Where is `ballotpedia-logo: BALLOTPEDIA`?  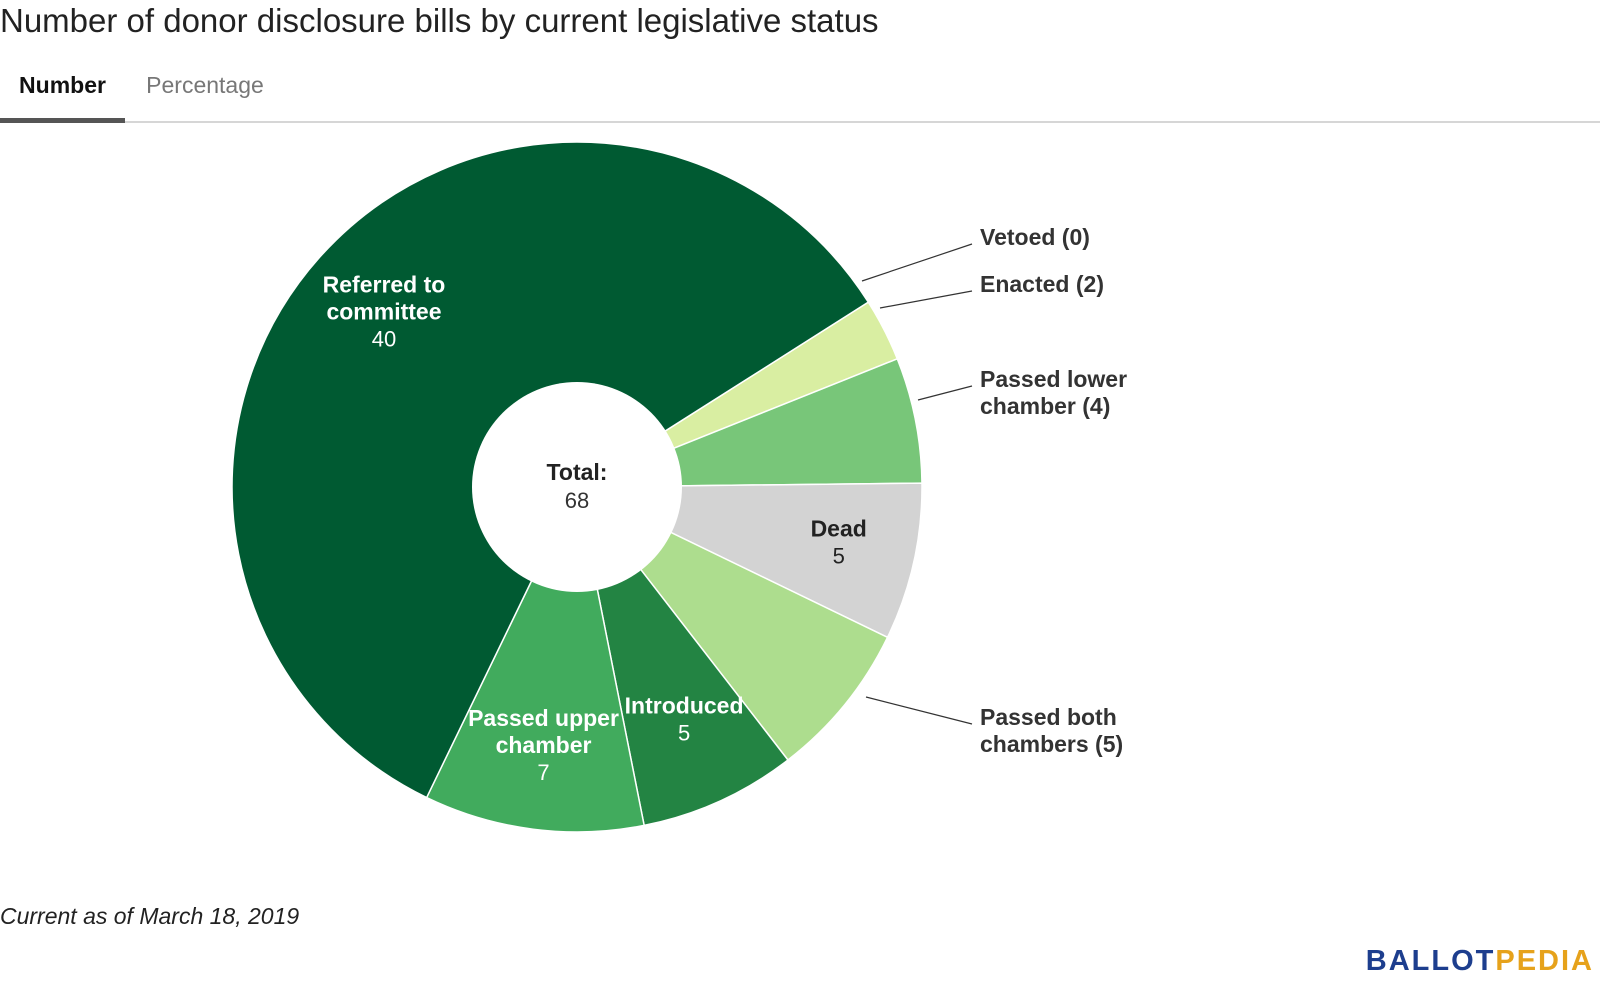 ballotpedia-logo: BALLOTPEDIA is located at coordinates (1480, 961).